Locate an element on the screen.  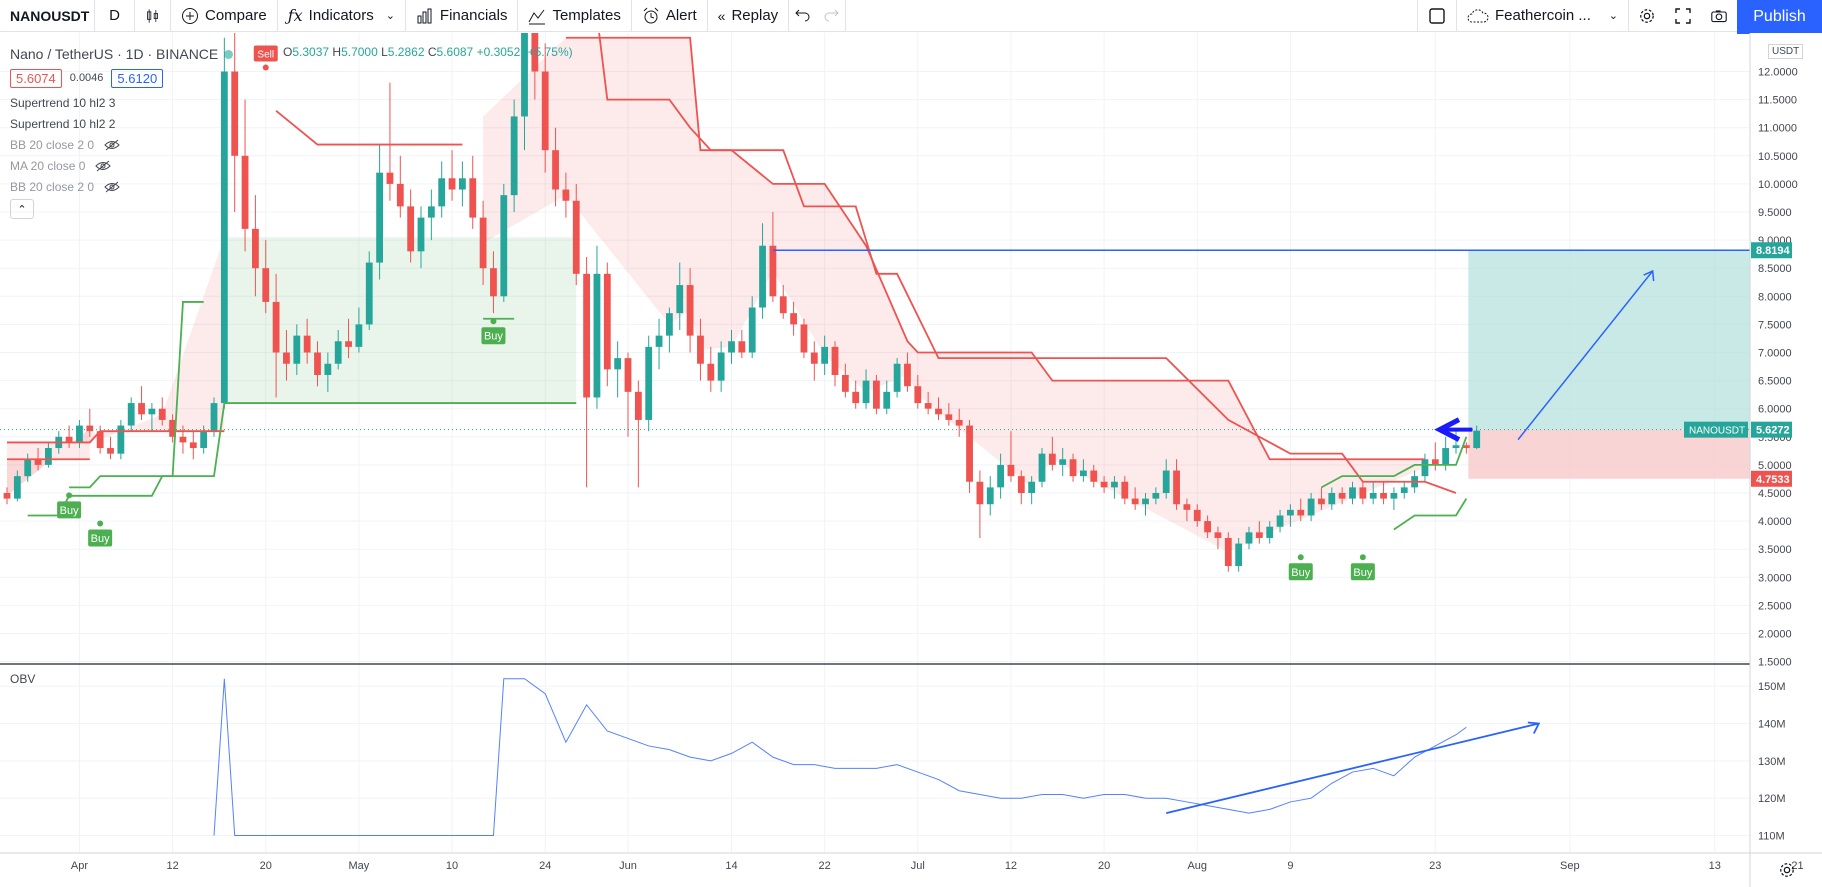
time-tick-label: 12 is located at coordinates (1011, 866).